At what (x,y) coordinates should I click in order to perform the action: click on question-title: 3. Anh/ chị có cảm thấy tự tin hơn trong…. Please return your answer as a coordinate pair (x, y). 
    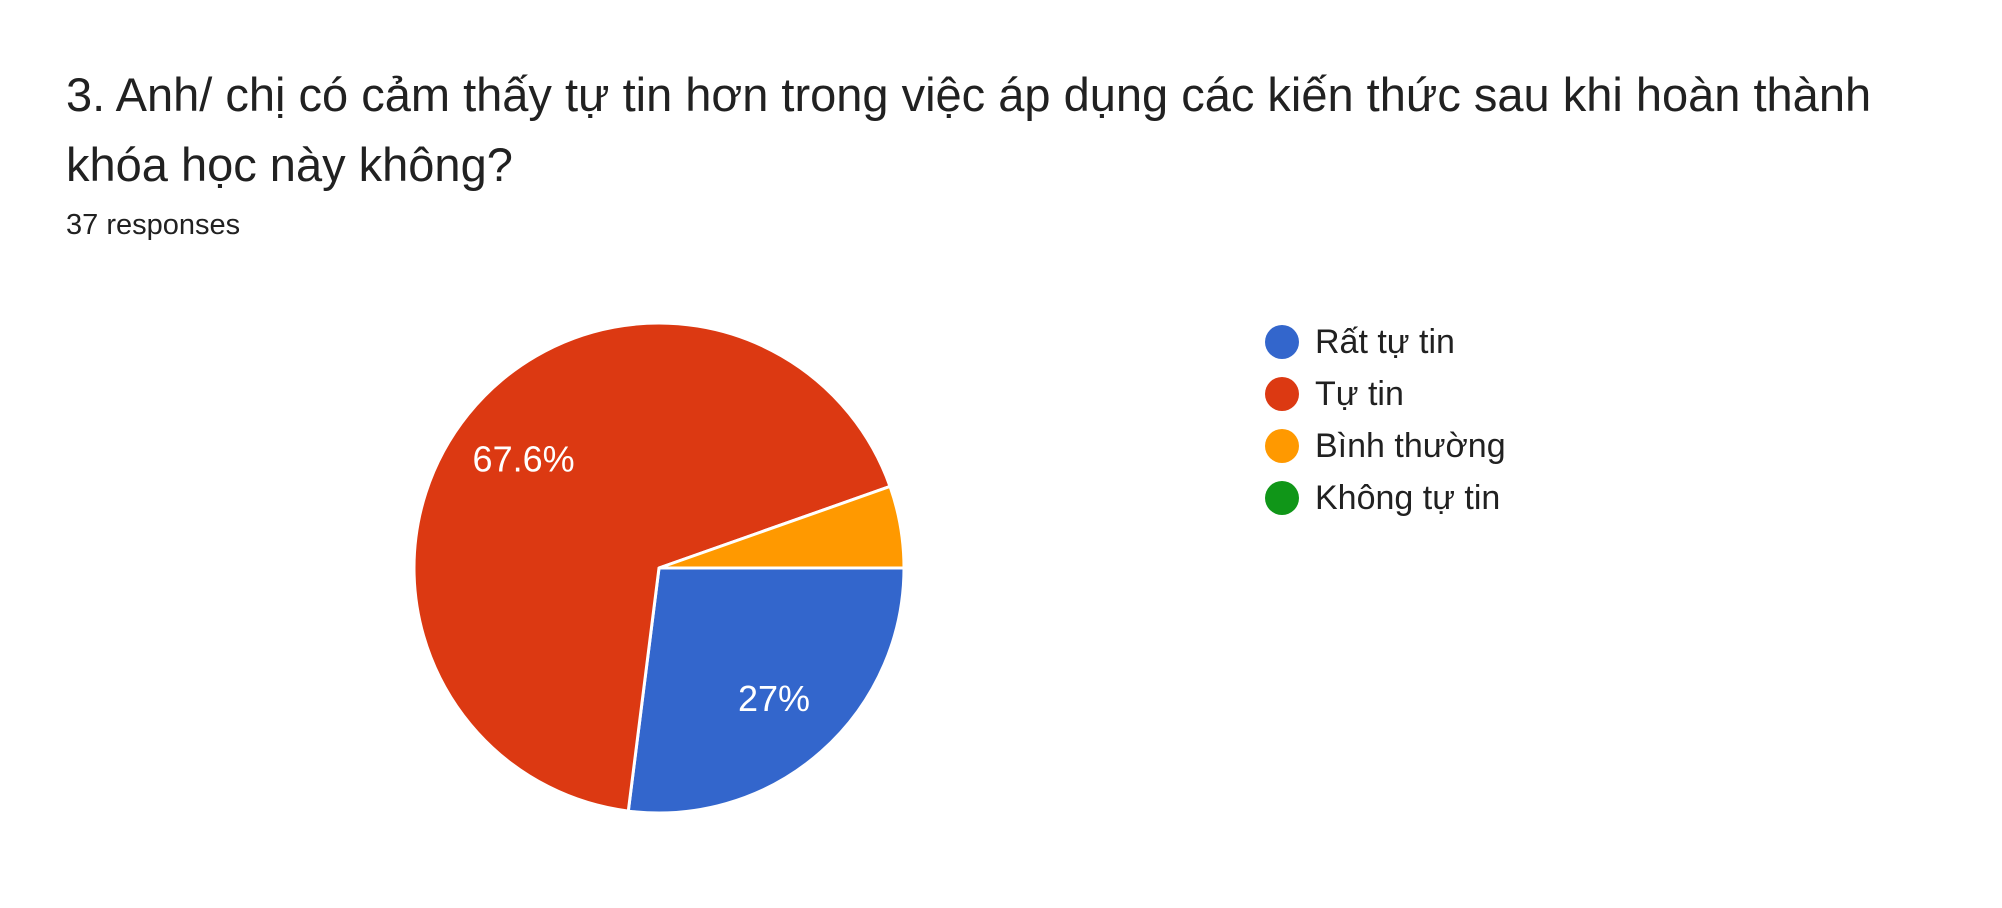
    Looking at the image, I should click on (969, 129).